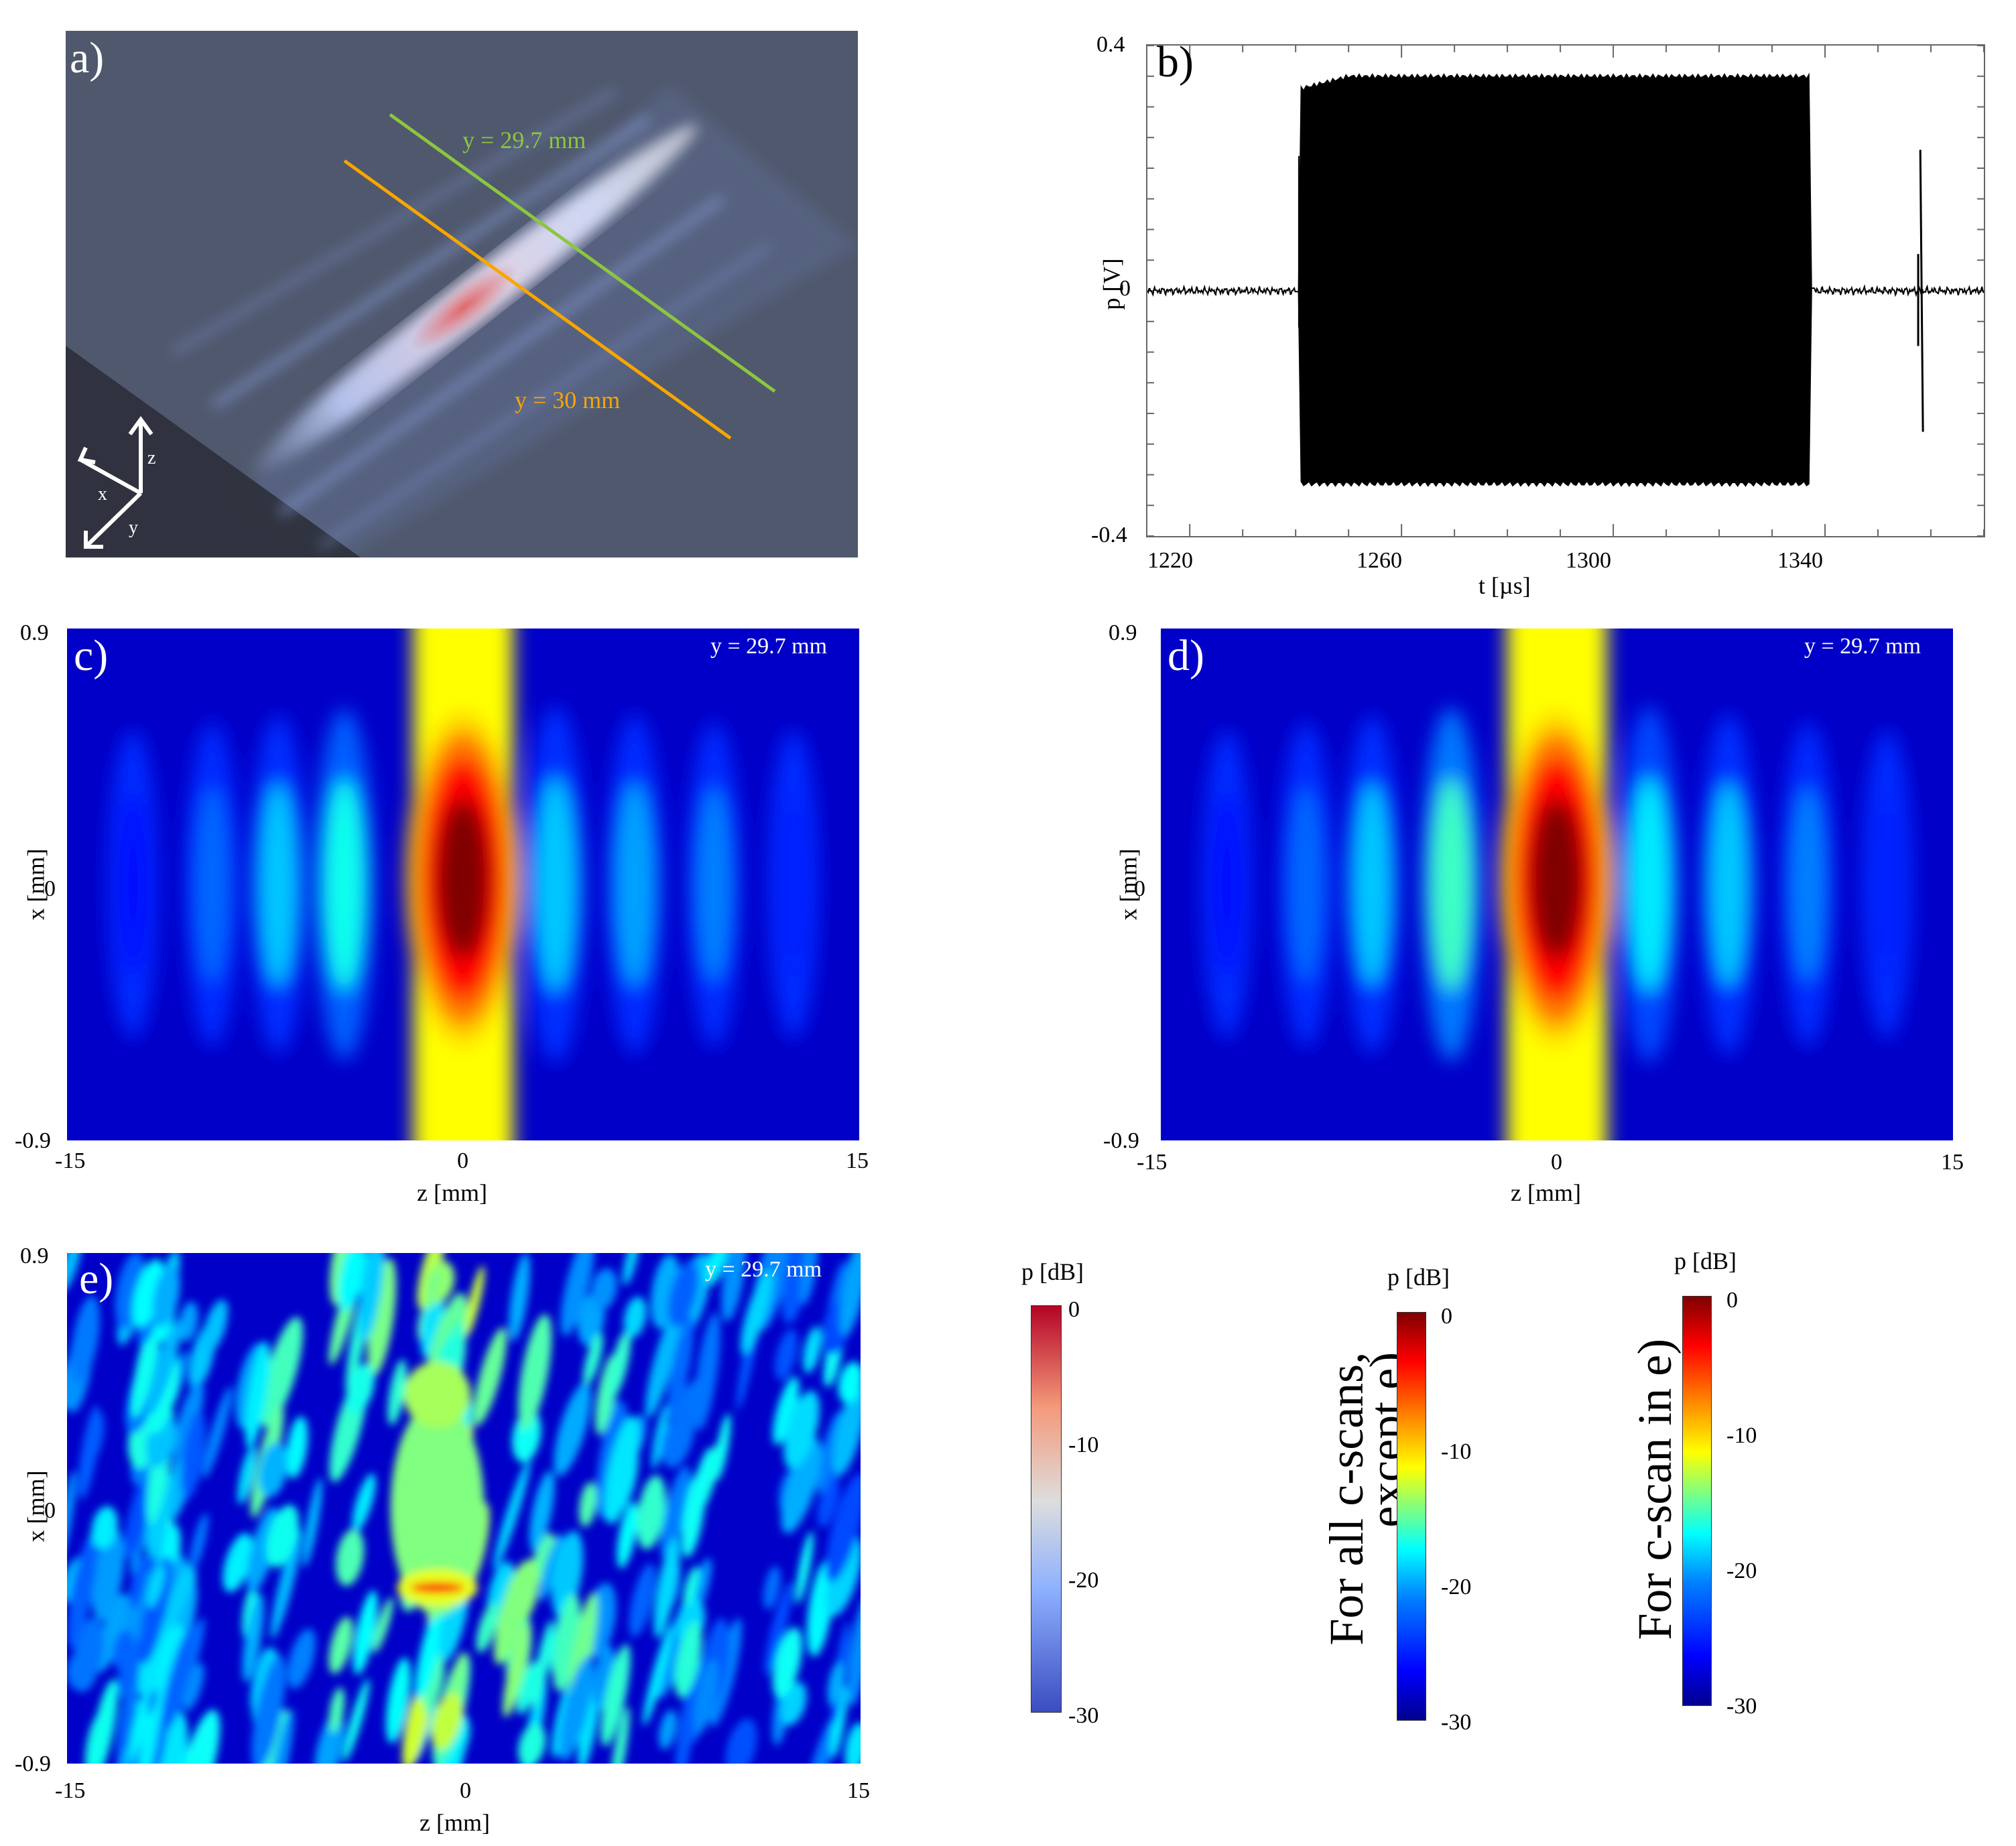 This screenshot has width=2016, height=1846. What do you see at coordinates (1456, 1587) in the screenshot?
I see `cbar2-tick-20: -20` at bounding box center [1456, 1587].